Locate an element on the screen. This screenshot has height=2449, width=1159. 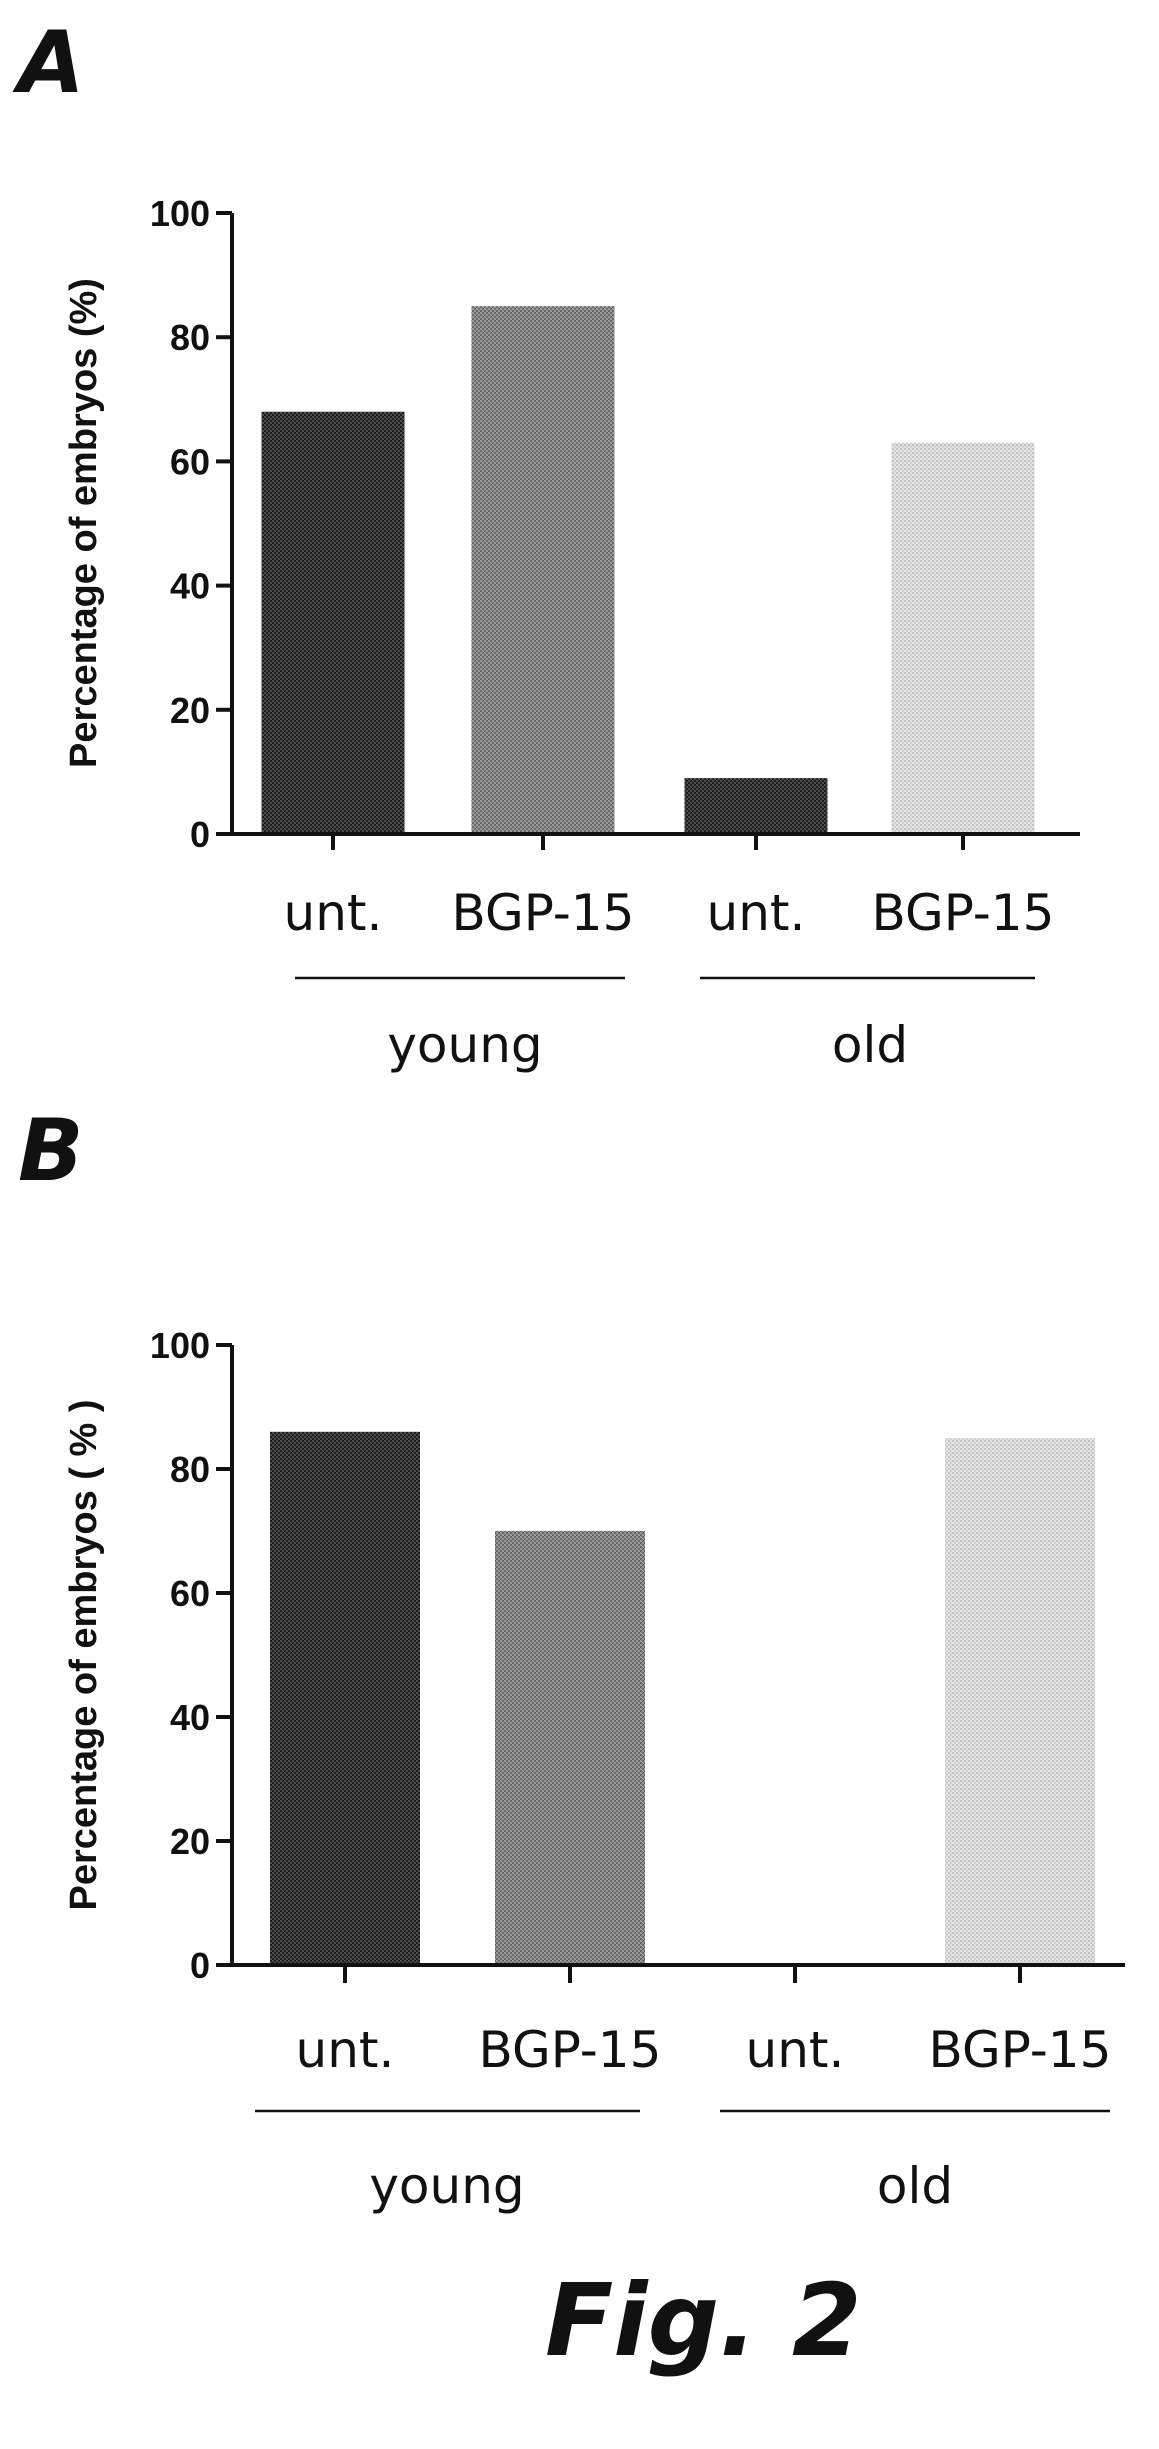
panel-a-y-tick-label: 100 is located at coordinates (180, 213).